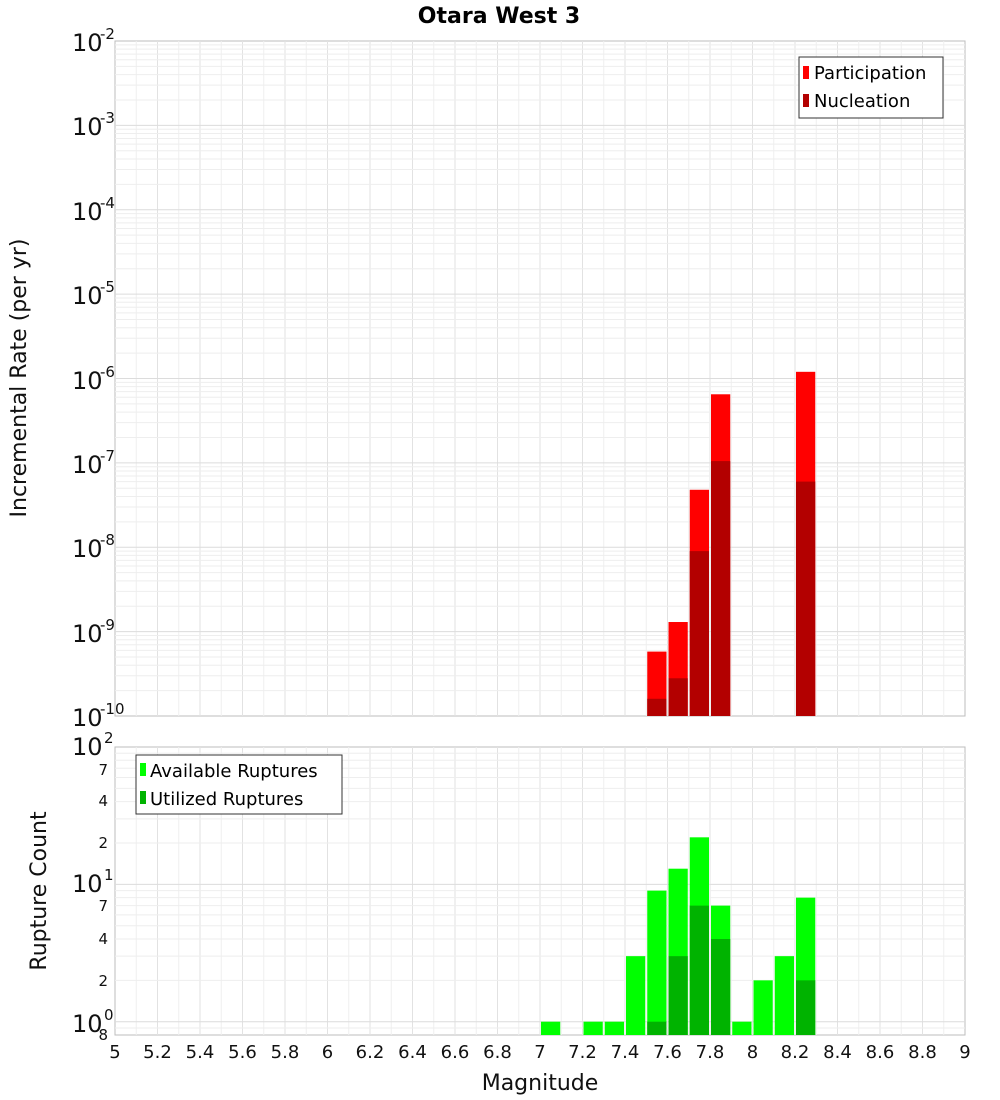 Image resolution: width=1000 pixels, height=1100 pixels. I want to click on legend-swatch-nucleation, so click(806, 100).